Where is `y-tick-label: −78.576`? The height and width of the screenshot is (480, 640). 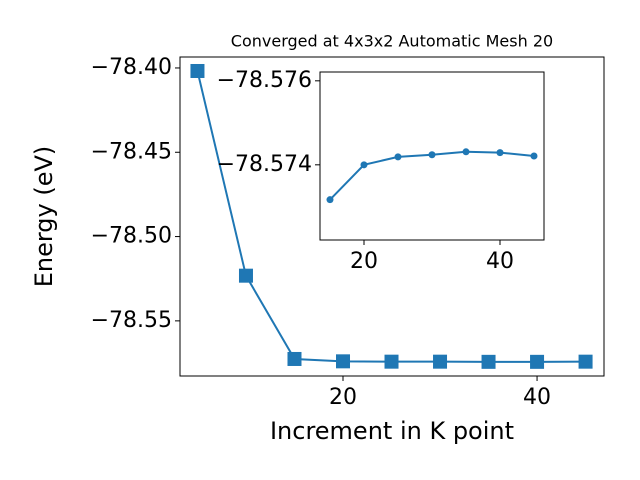
y-tick-label: −78.576 is located at coordinates (264, 80).